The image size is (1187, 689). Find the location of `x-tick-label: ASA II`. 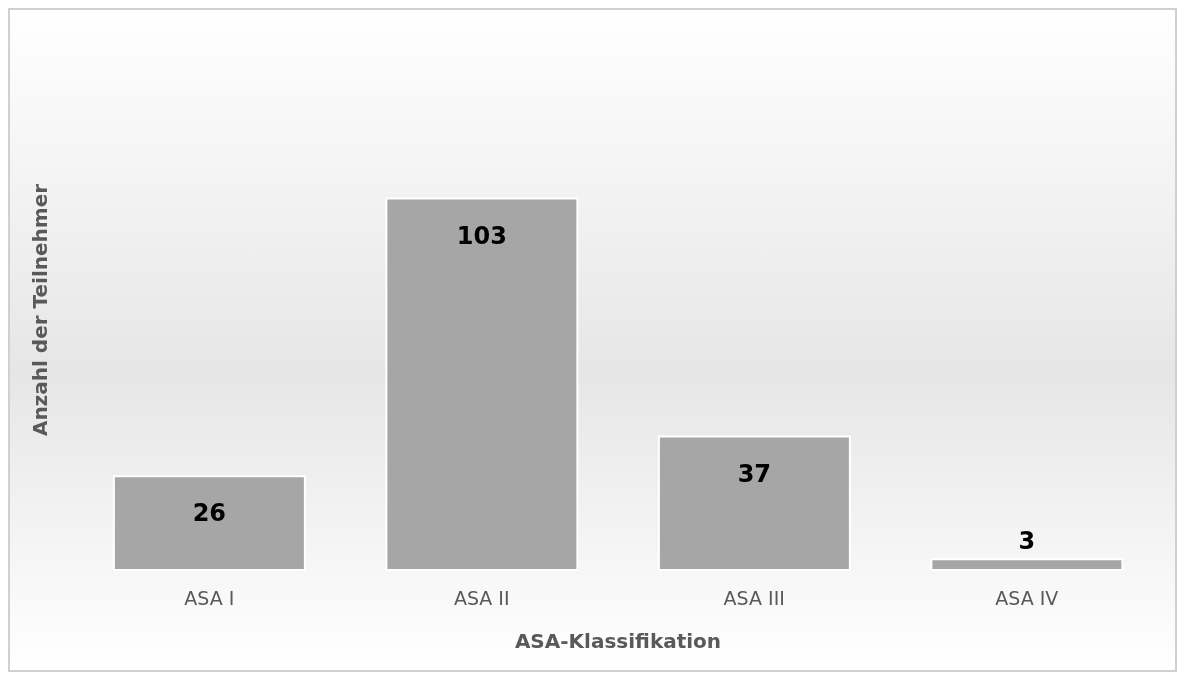

x-tick-label: ASA II is located at coordinates (481, 598).